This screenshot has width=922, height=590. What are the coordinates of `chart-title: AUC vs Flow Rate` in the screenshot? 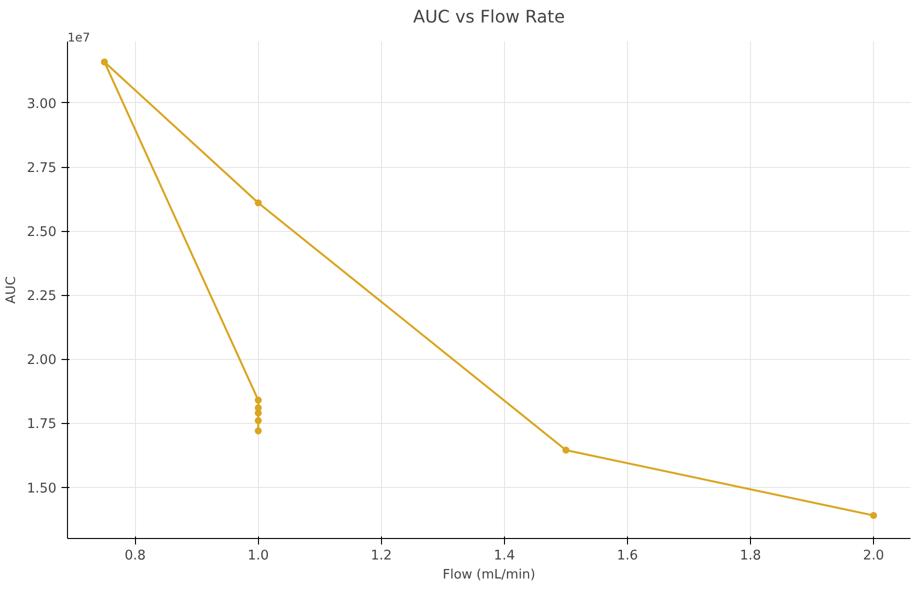 It's located at (489, 18).